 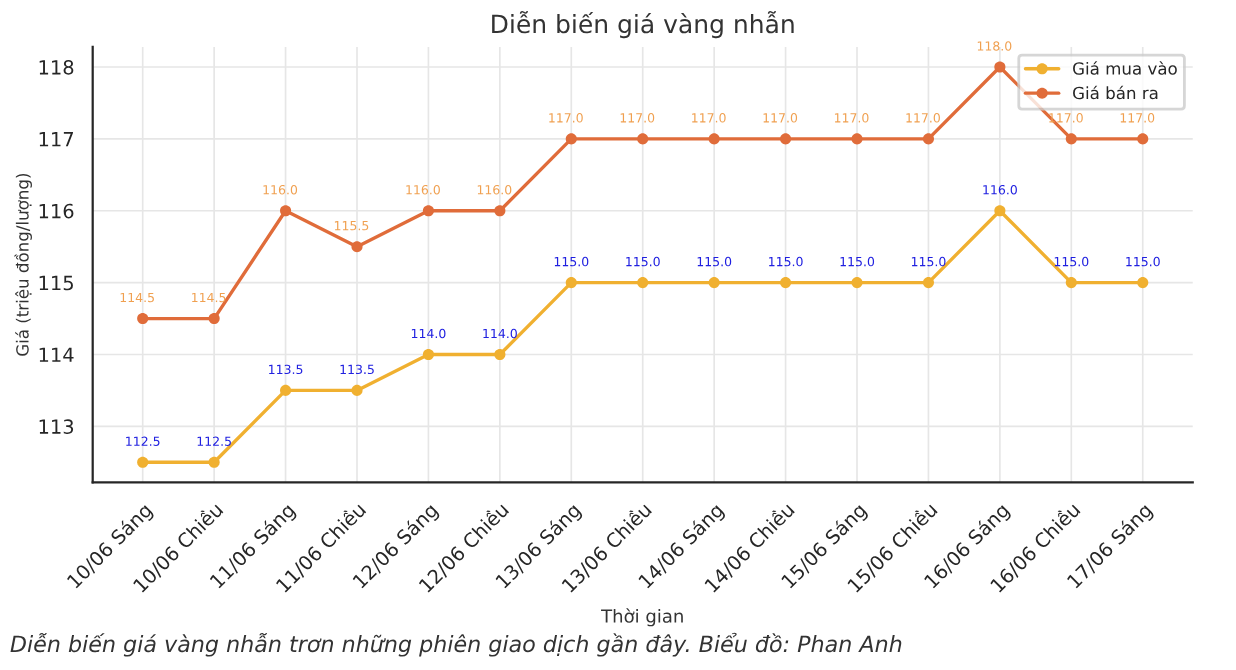 What do you see at coordinates (1125, 68) in the screenshot?
I see `legend-label: Giá mua vào` at bounding box center [1125, 68].